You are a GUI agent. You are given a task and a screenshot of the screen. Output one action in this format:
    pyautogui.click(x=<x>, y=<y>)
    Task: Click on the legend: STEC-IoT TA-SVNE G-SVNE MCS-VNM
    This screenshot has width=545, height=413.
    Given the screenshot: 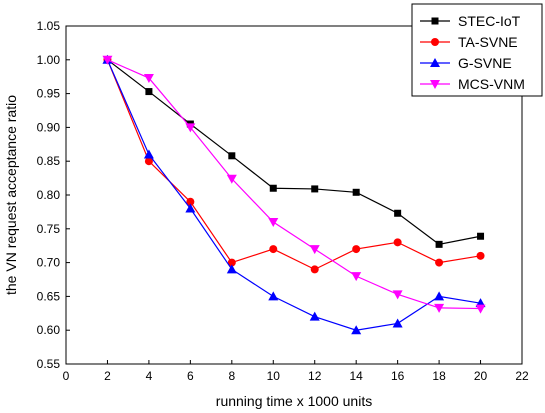 What is the action you would take?
    pyautogui.click(x=477, y=50)
    